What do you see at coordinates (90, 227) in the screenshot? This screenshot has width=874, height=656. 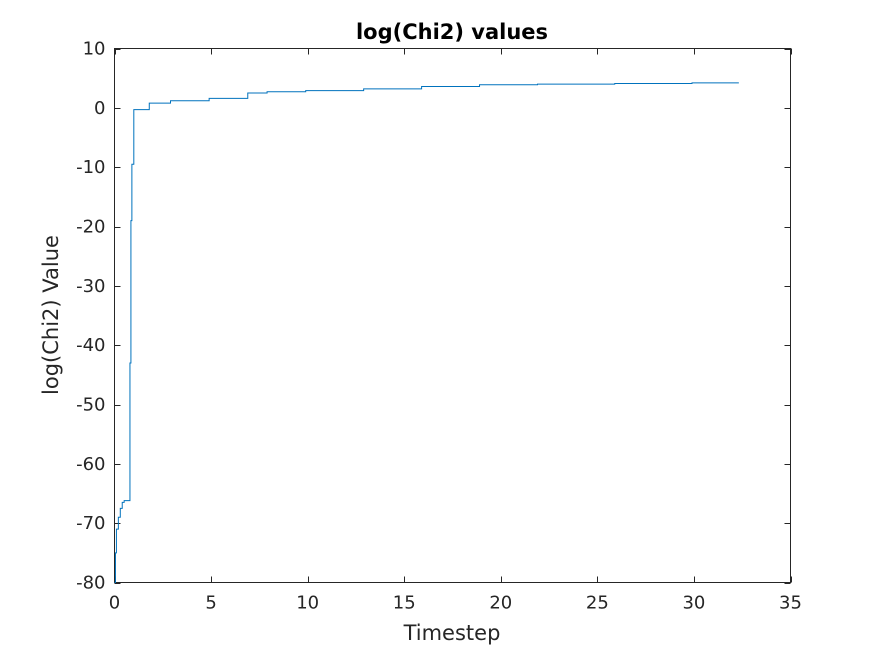 I see `y-tick-label: -20` at bounding box center [90, 227].